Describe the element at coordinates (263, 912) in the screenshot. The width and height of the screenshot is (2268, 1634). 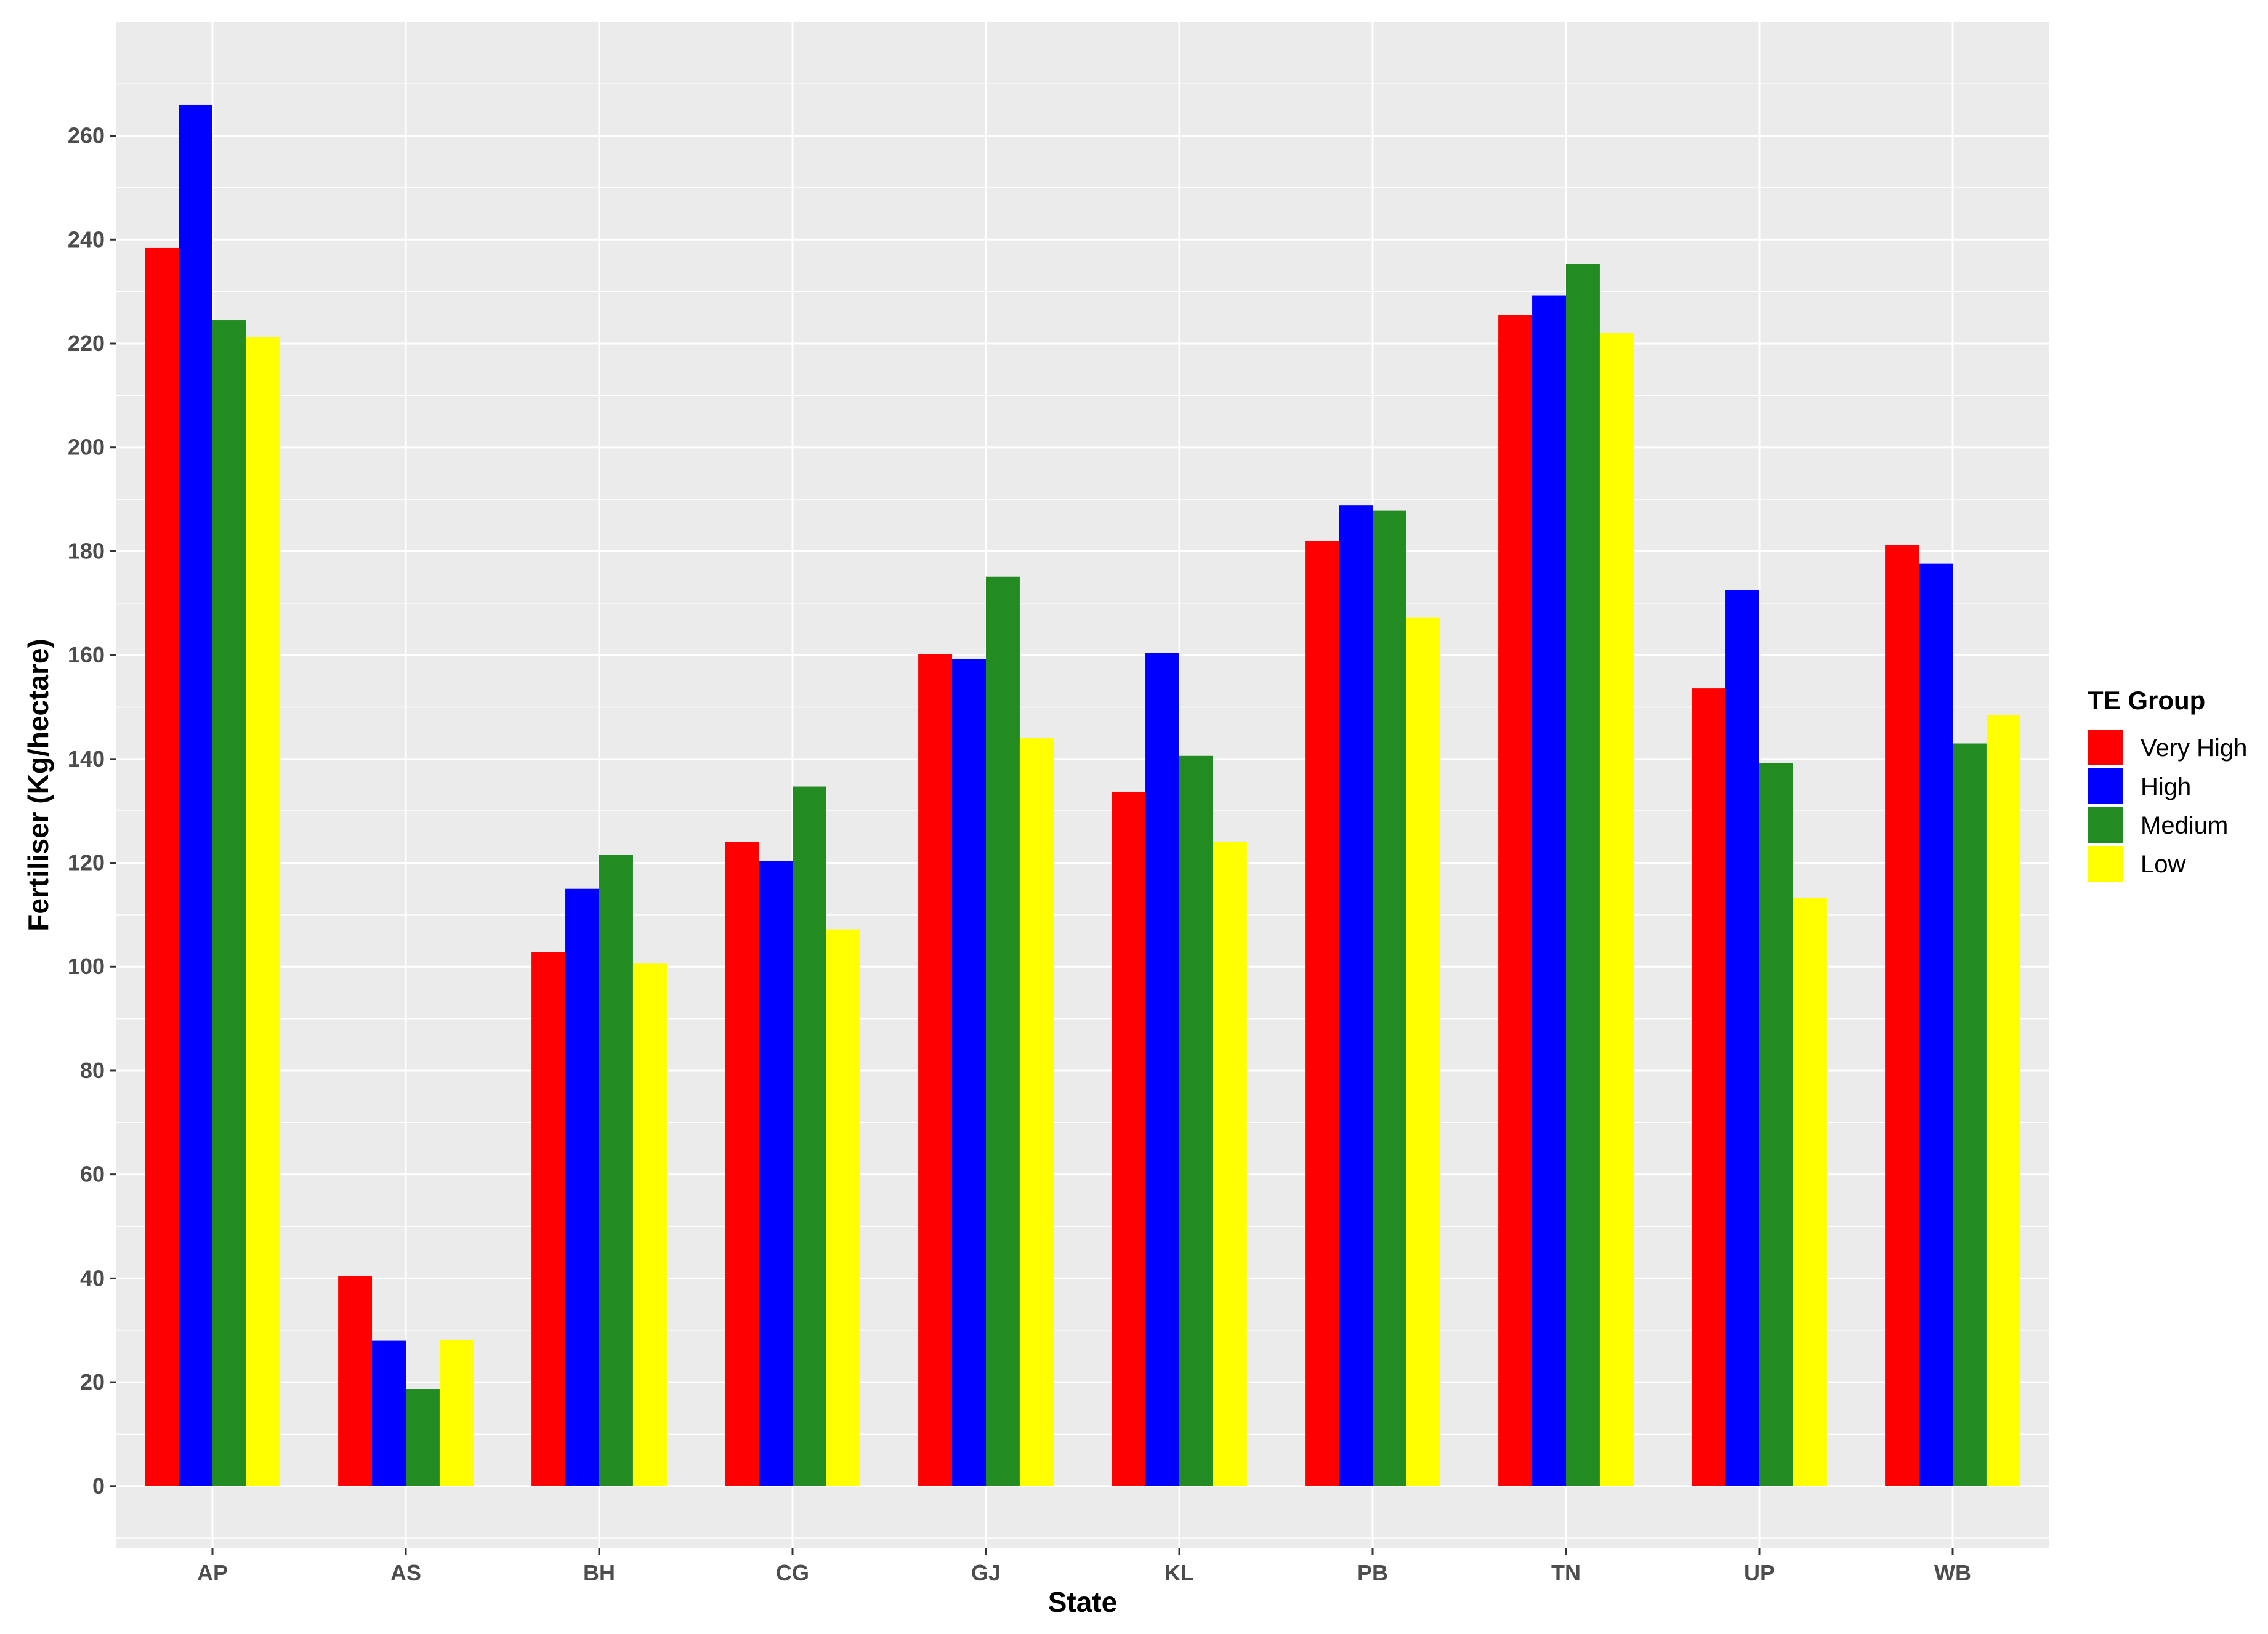
I see `bar-AP-low` at that location.